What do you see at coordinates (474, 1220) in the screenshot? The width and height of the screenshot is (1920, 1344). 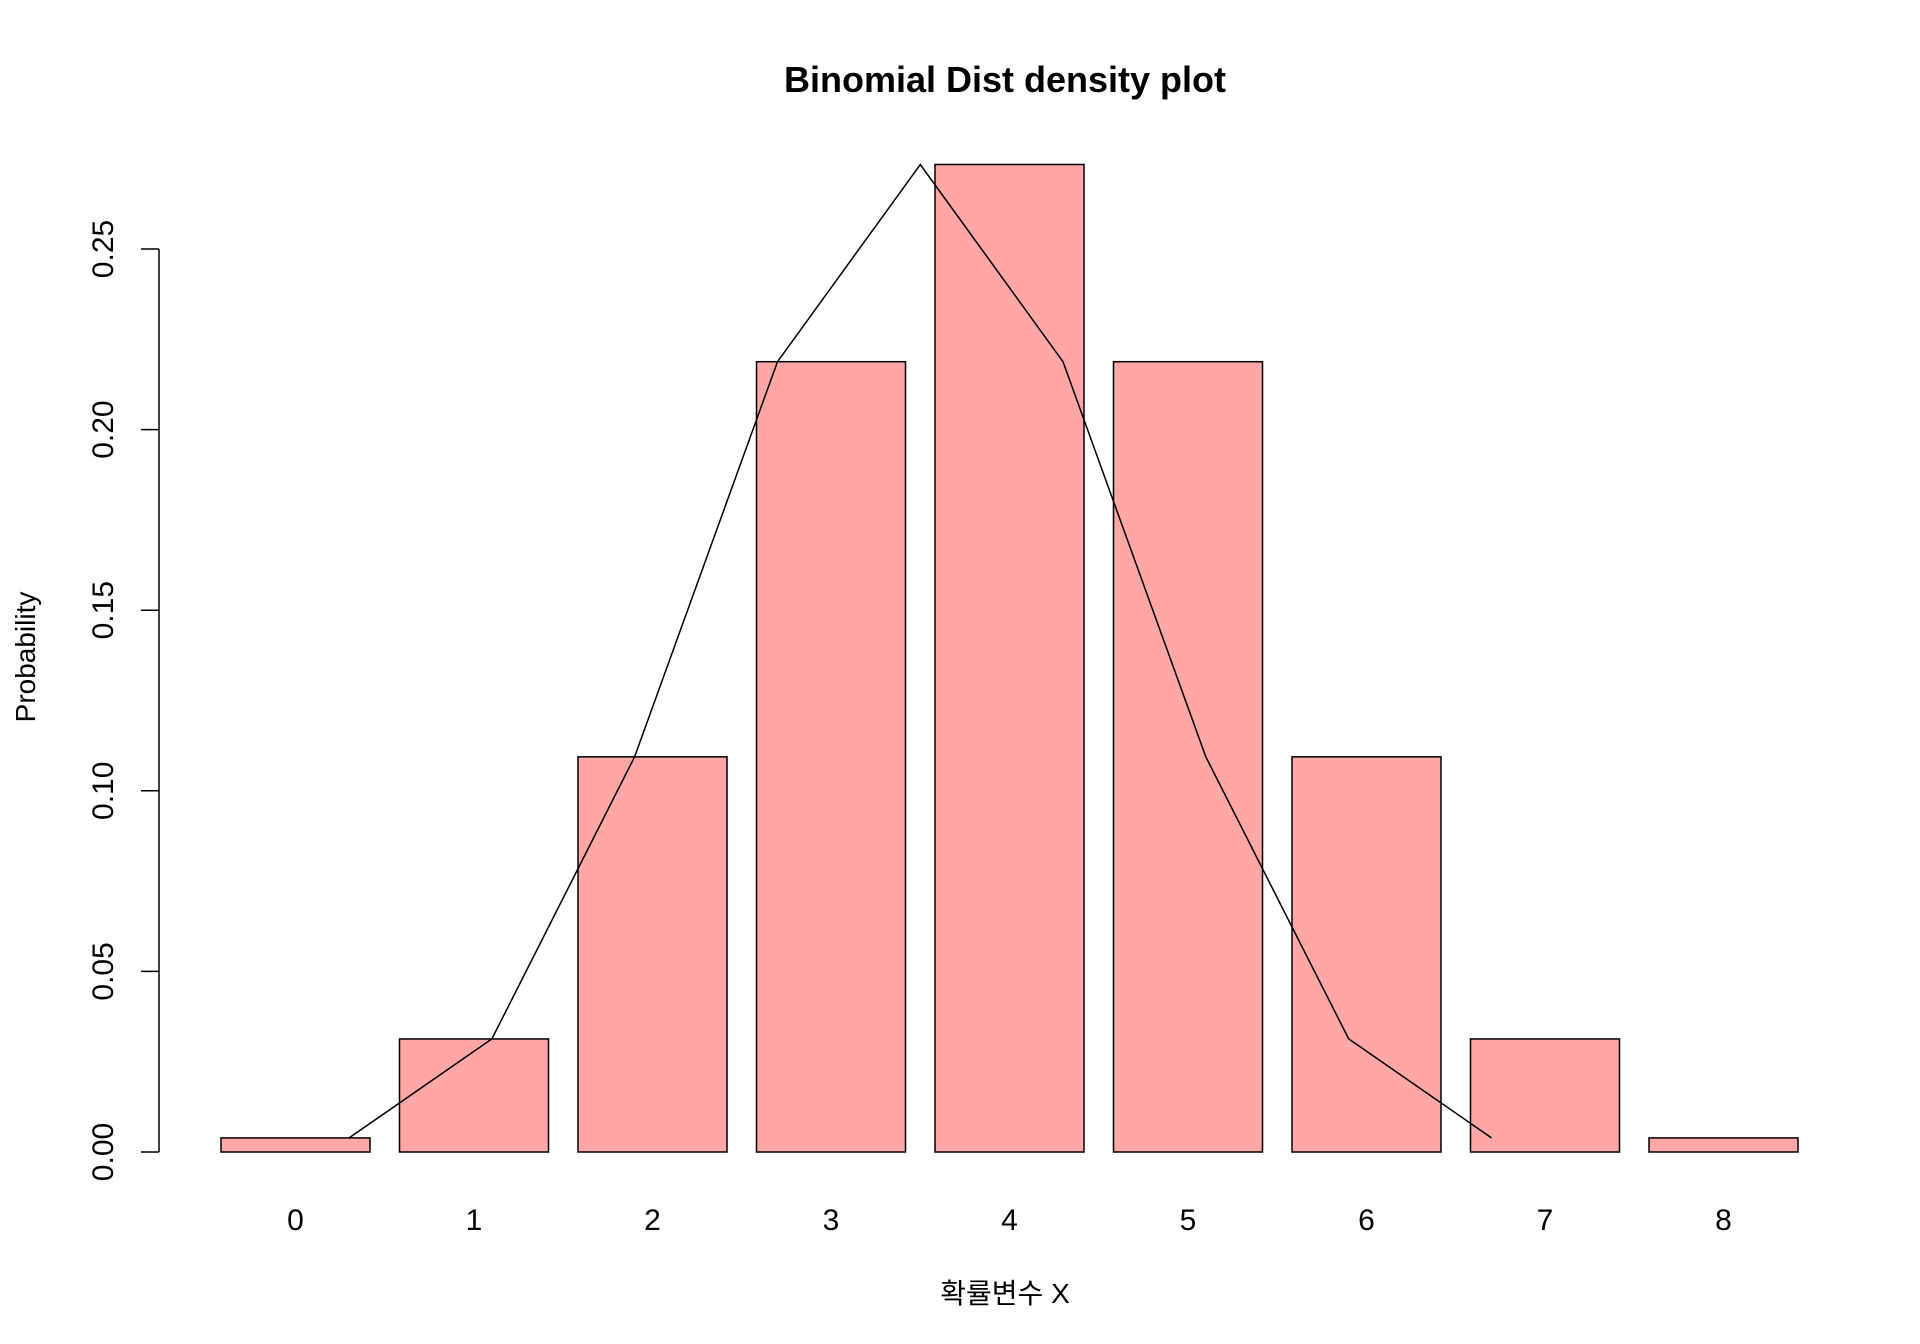 I see `x-tick-label-1: 1` at bounding box center [474, 1220].